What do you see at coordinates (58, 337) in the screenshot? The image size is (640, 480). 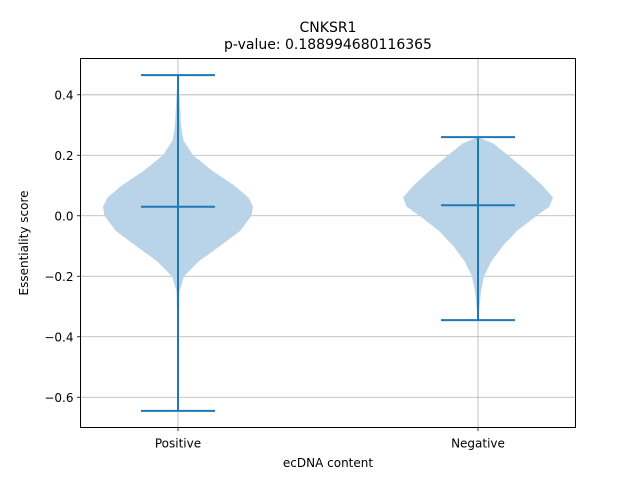 I see `y-tick-label: −0.4` at bounding box center [58, 337].